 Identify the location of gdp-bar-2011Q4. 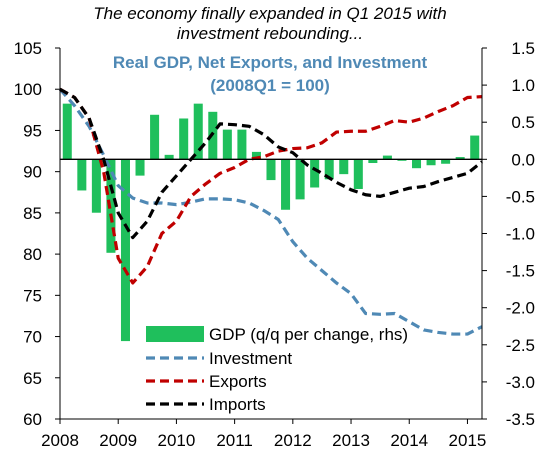
(286, 184).